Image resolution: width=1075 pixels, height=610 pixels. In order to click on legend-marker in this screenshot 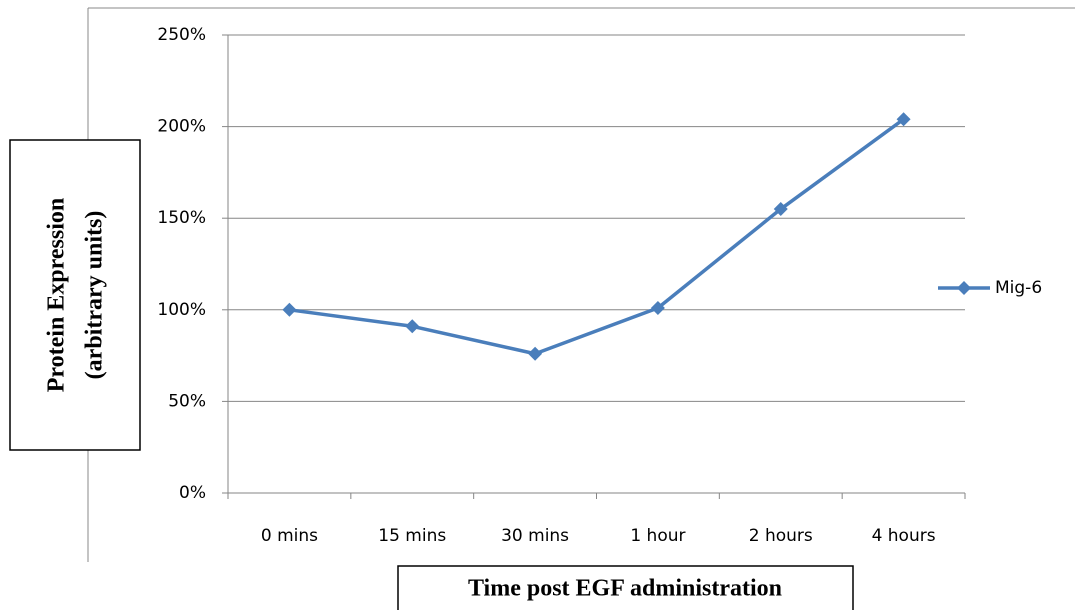, I will do `click(964, 288)`.